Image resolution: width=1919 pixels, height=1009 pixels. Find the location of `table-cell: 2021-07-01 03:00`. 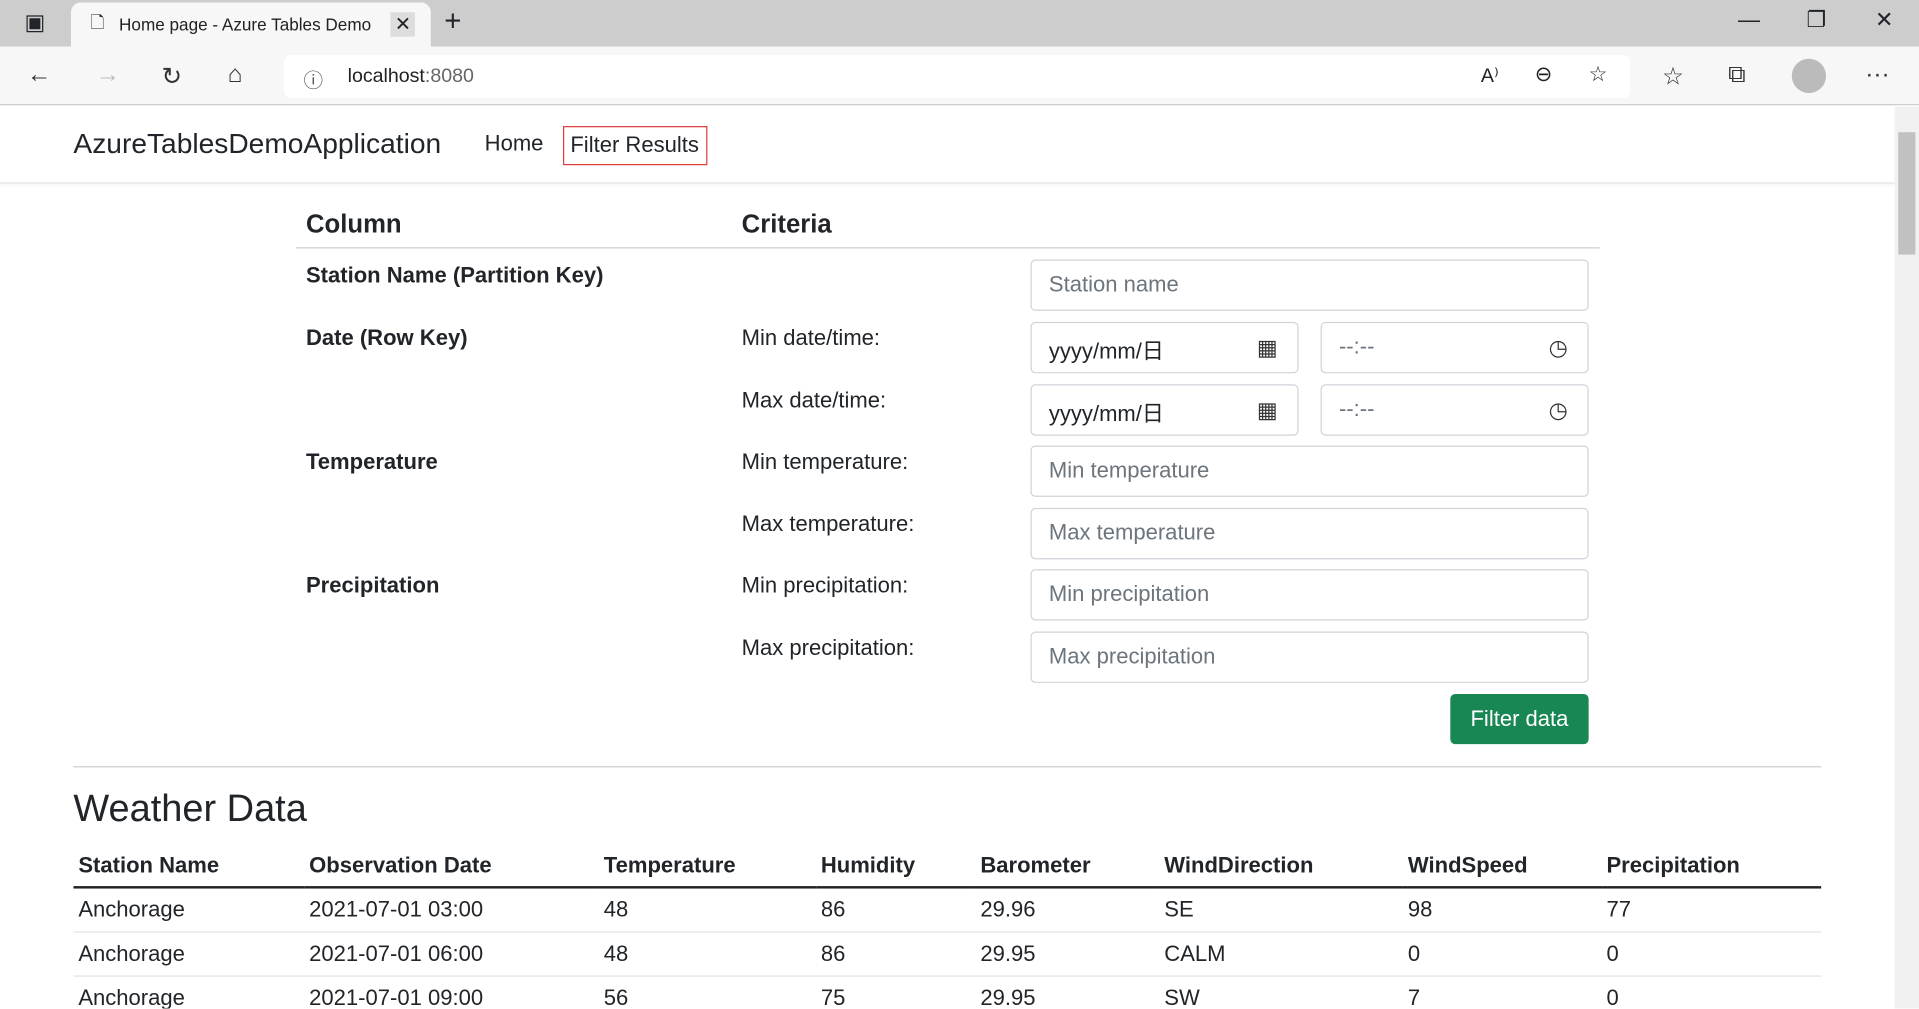

table-cell: 2021-07-01 03:00 is located at coordinates (451, 909).